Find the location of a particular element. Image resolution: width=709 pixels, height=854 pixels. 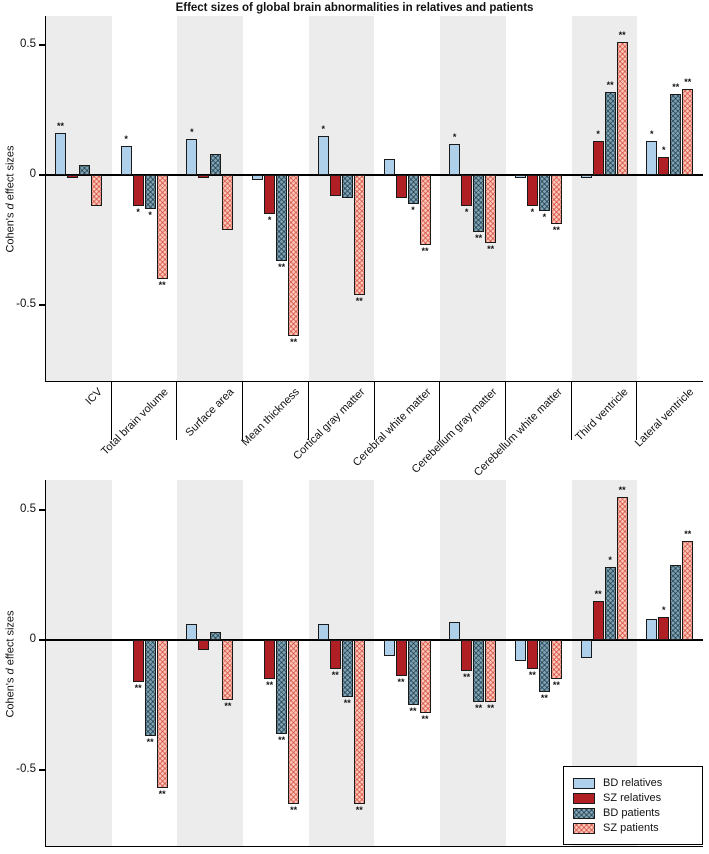

legend-item: SZ relatives is located at coordinates (633, 798).